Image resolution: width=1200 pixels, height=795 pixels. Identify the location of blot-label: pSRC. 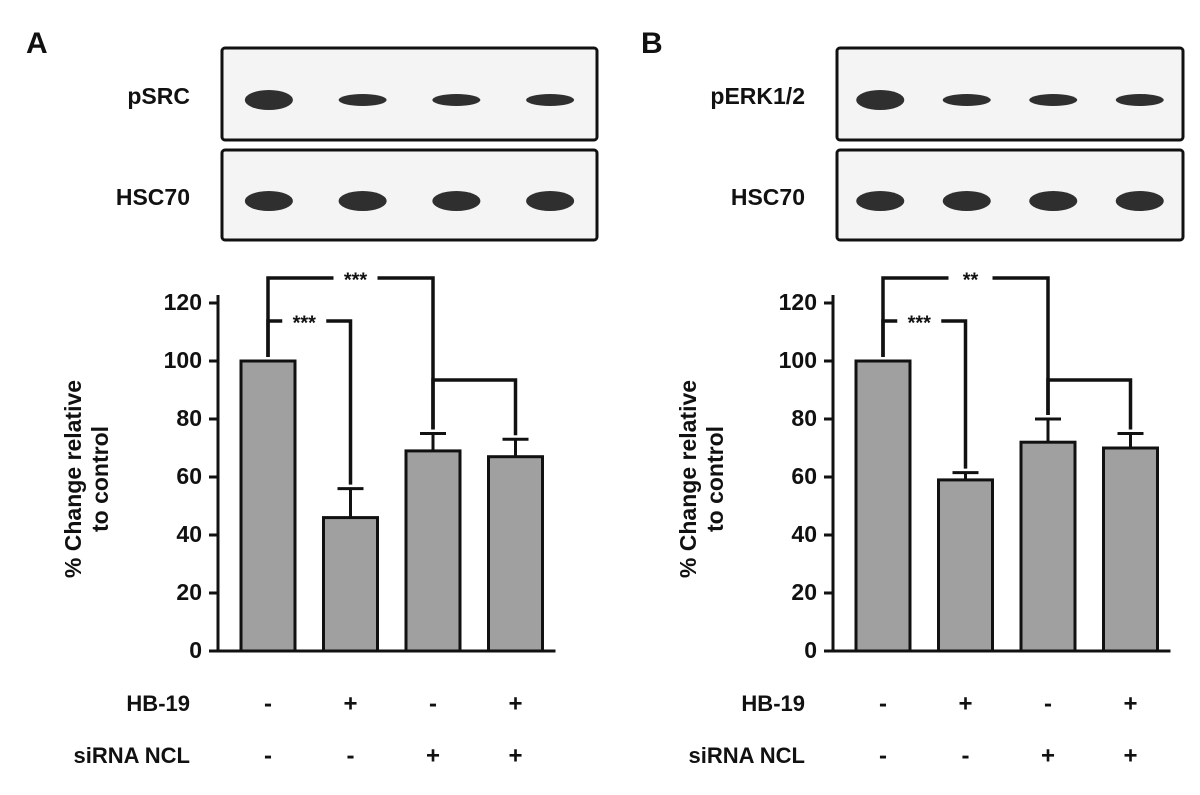
(158, 96).